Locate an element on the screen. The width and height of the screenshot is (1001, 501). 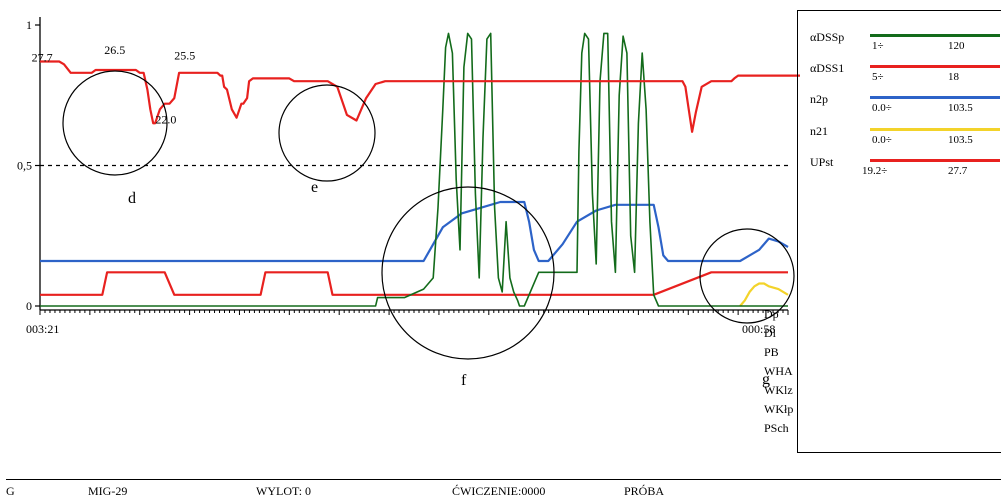
legend-range-min: 1÷ is located at coordinates (878, 46).